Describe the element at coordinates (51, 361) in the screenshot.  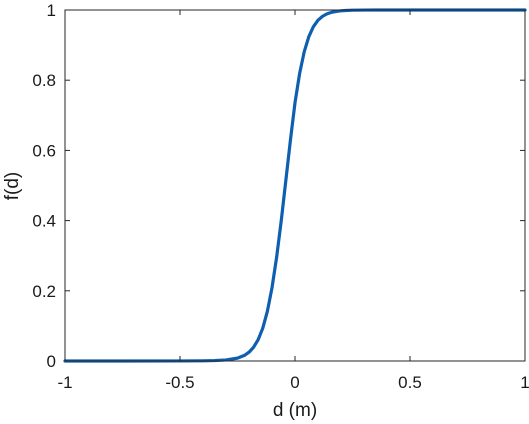
I see `y-tick-label: 0` at that location.